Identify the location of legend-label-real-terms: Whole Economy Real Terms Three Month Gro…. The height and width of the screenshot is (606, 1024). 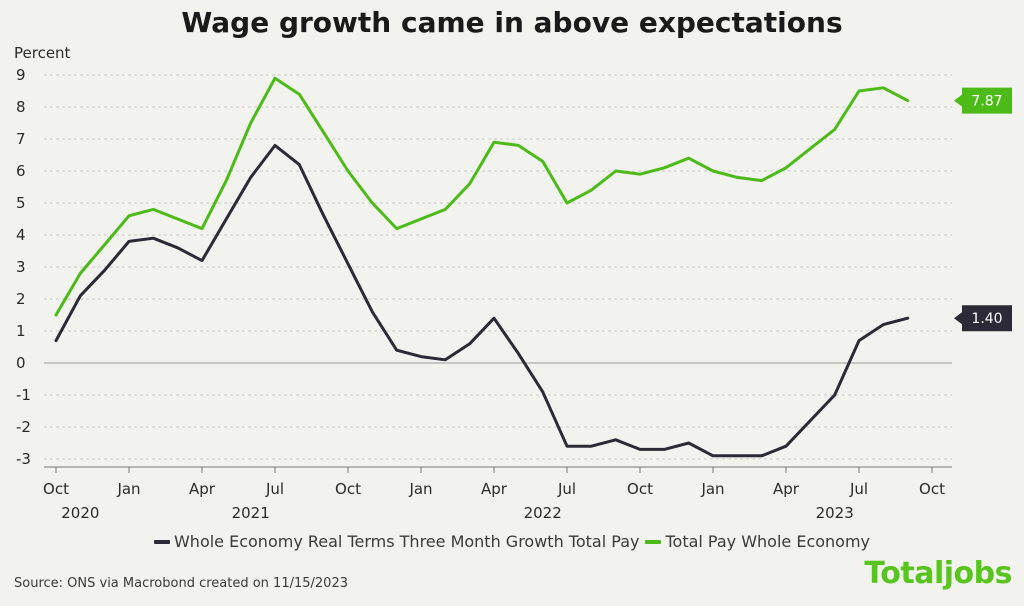
(406, 541).